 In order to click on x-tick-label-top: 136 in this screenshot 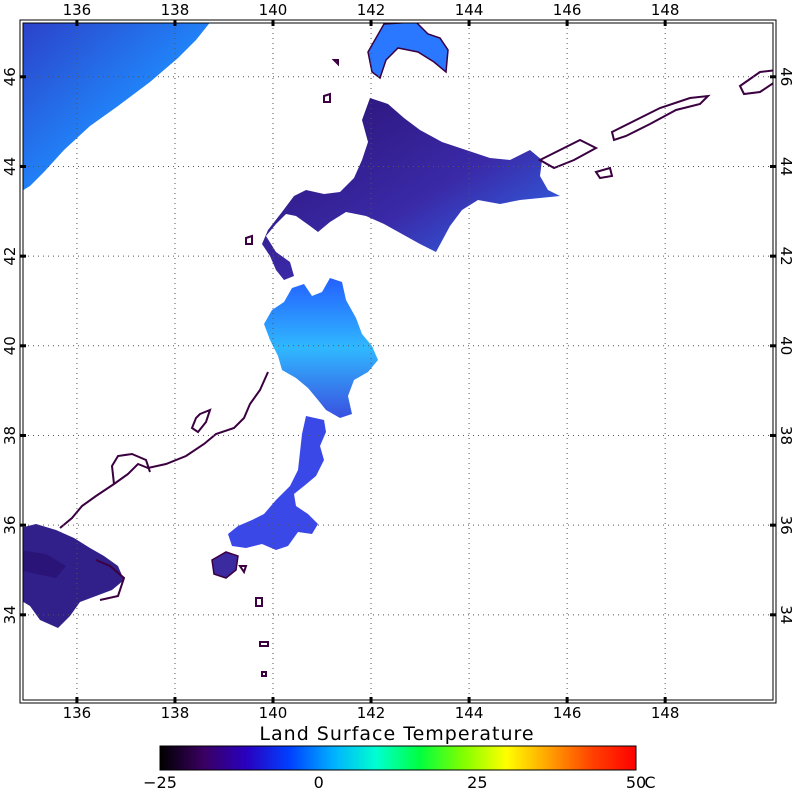, I will do `click(77, 10)`.